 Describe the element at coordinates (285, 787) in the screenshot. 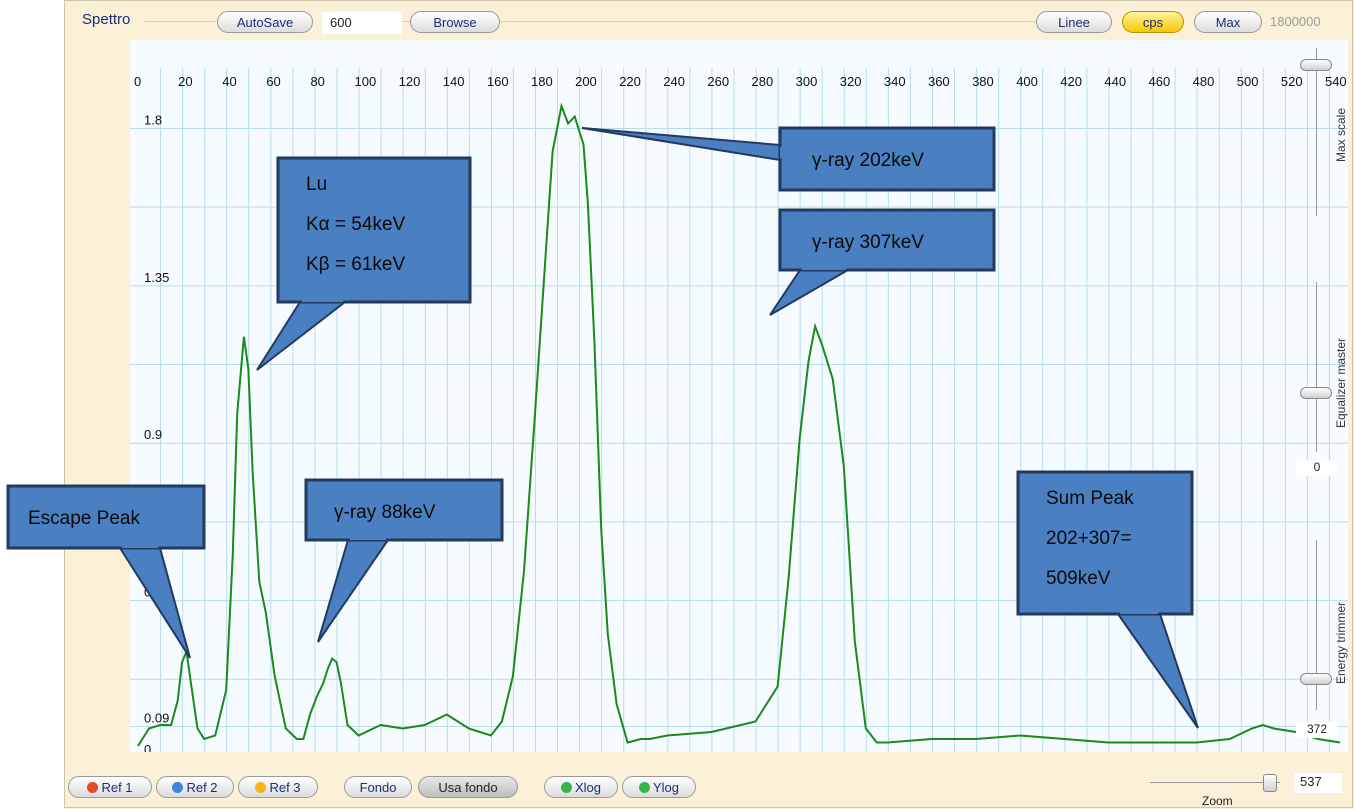

I see `ref3-label: Ref 3` at that location.